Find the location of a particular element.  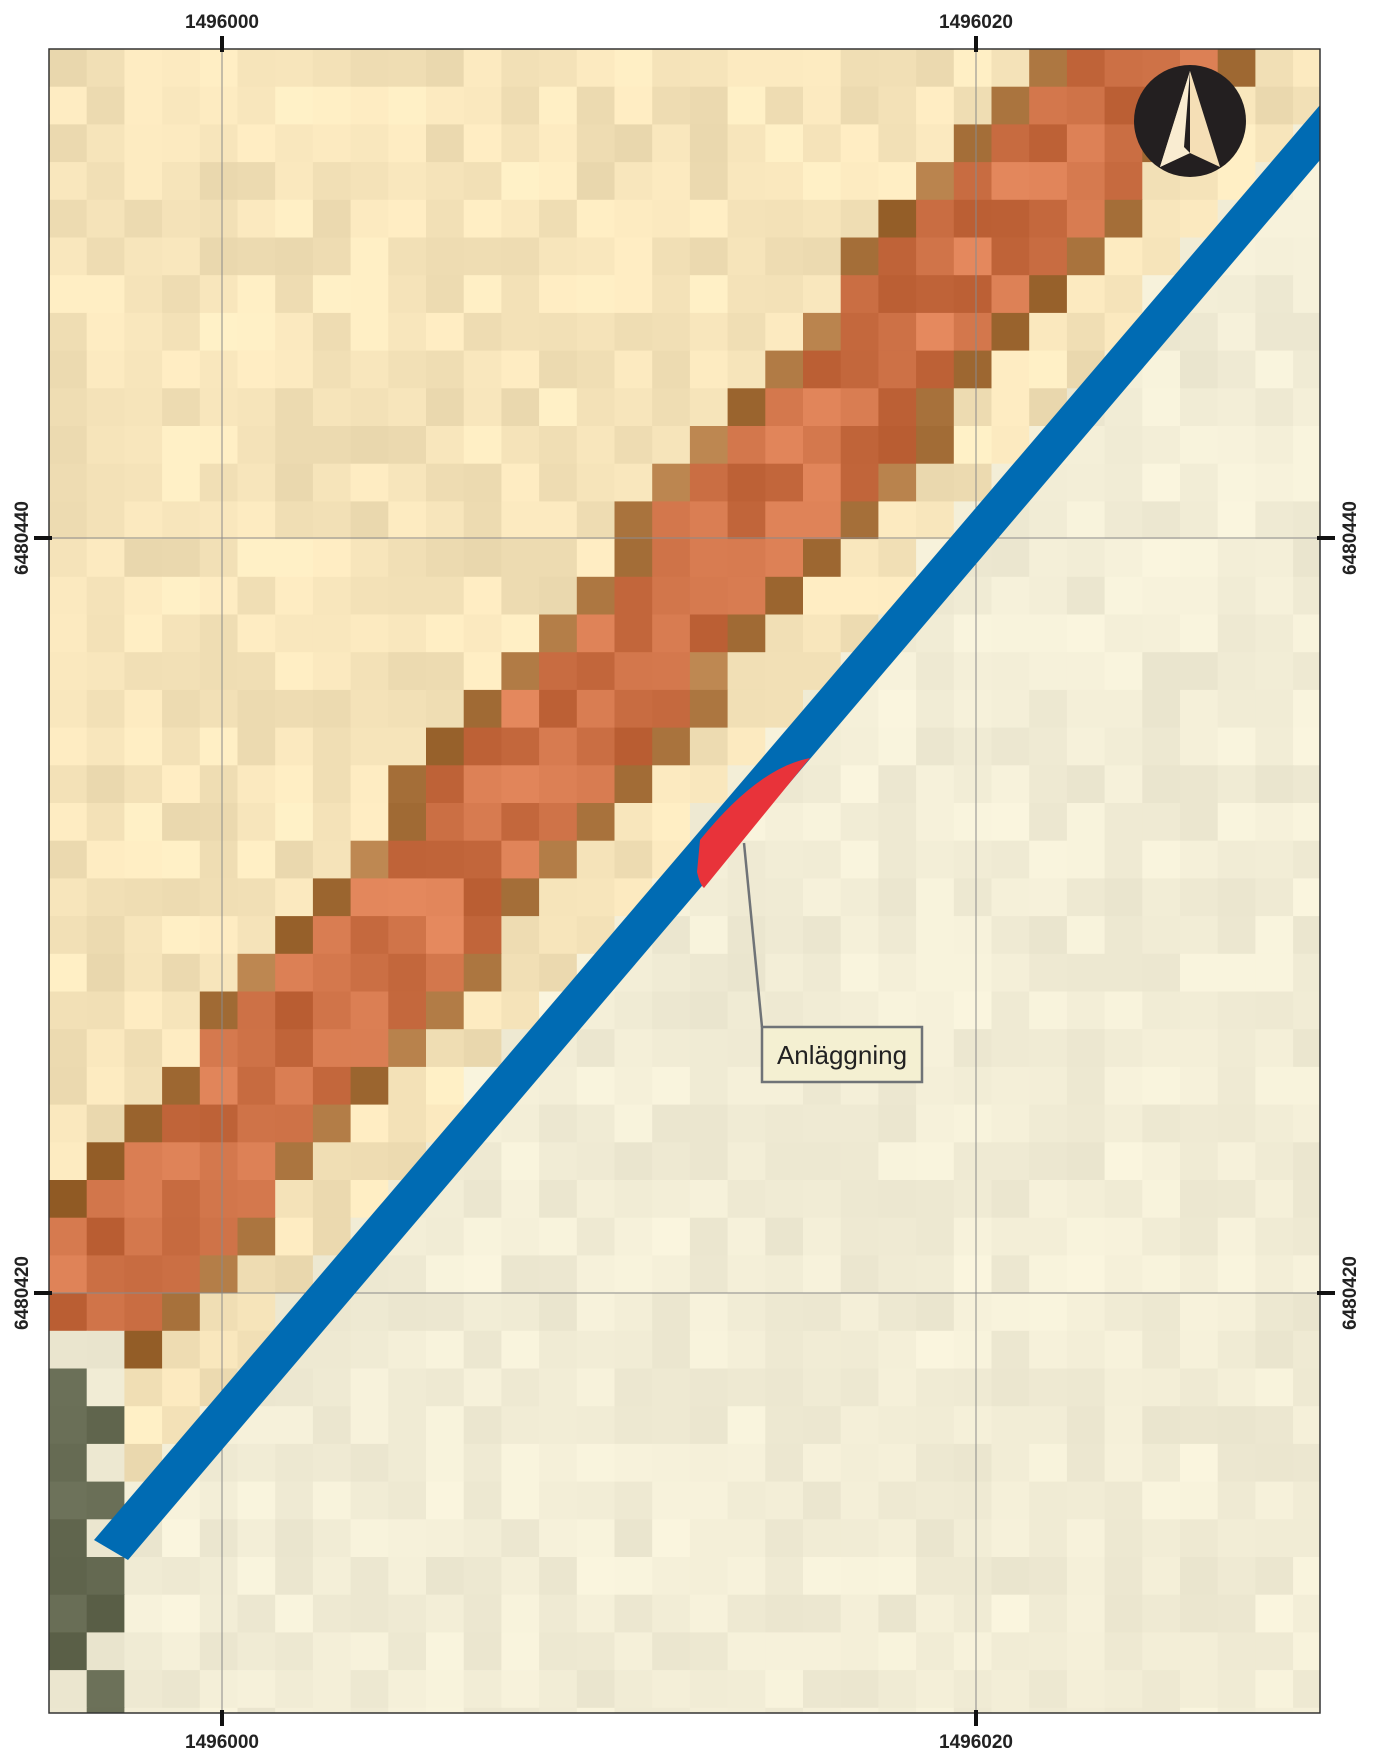

x-label-top-2: 1496020 is located at coordinates (976, 22).